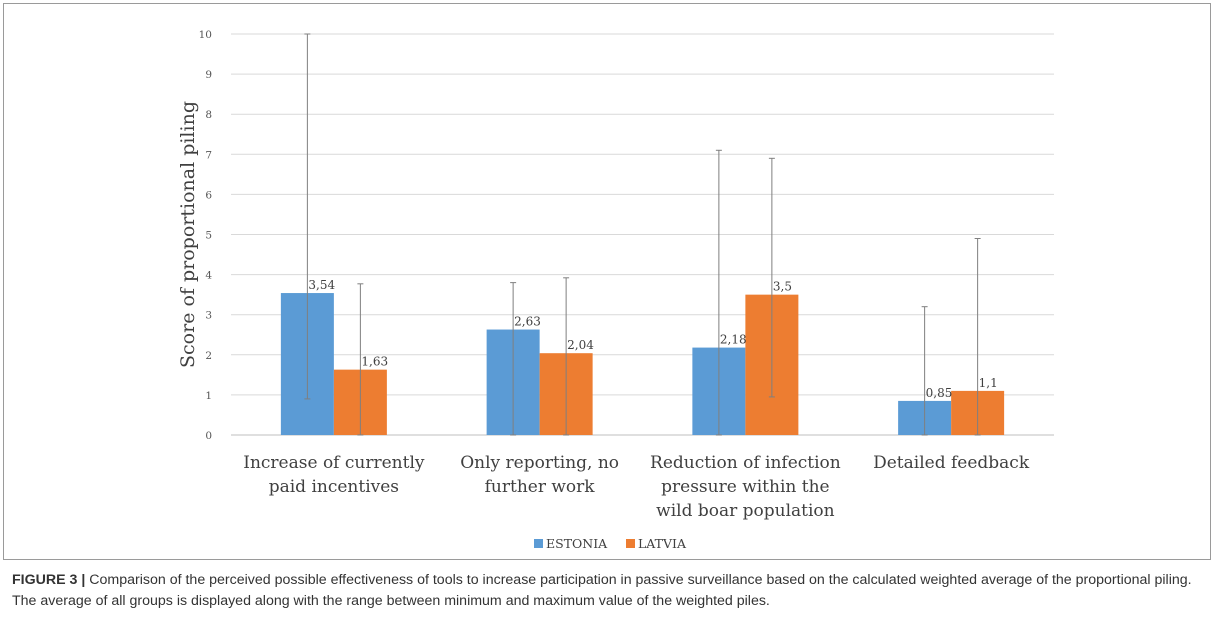 The image size is (1216, 630). I want to click on x-category-line: pressure within the, so click(745, 487).